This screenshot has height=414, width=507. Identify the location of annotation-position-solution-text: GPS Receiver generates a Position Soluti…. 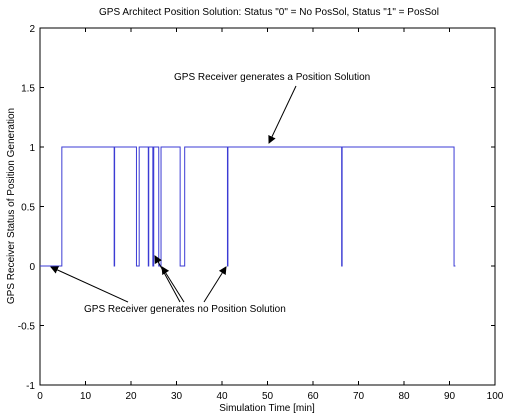
(272, 77).